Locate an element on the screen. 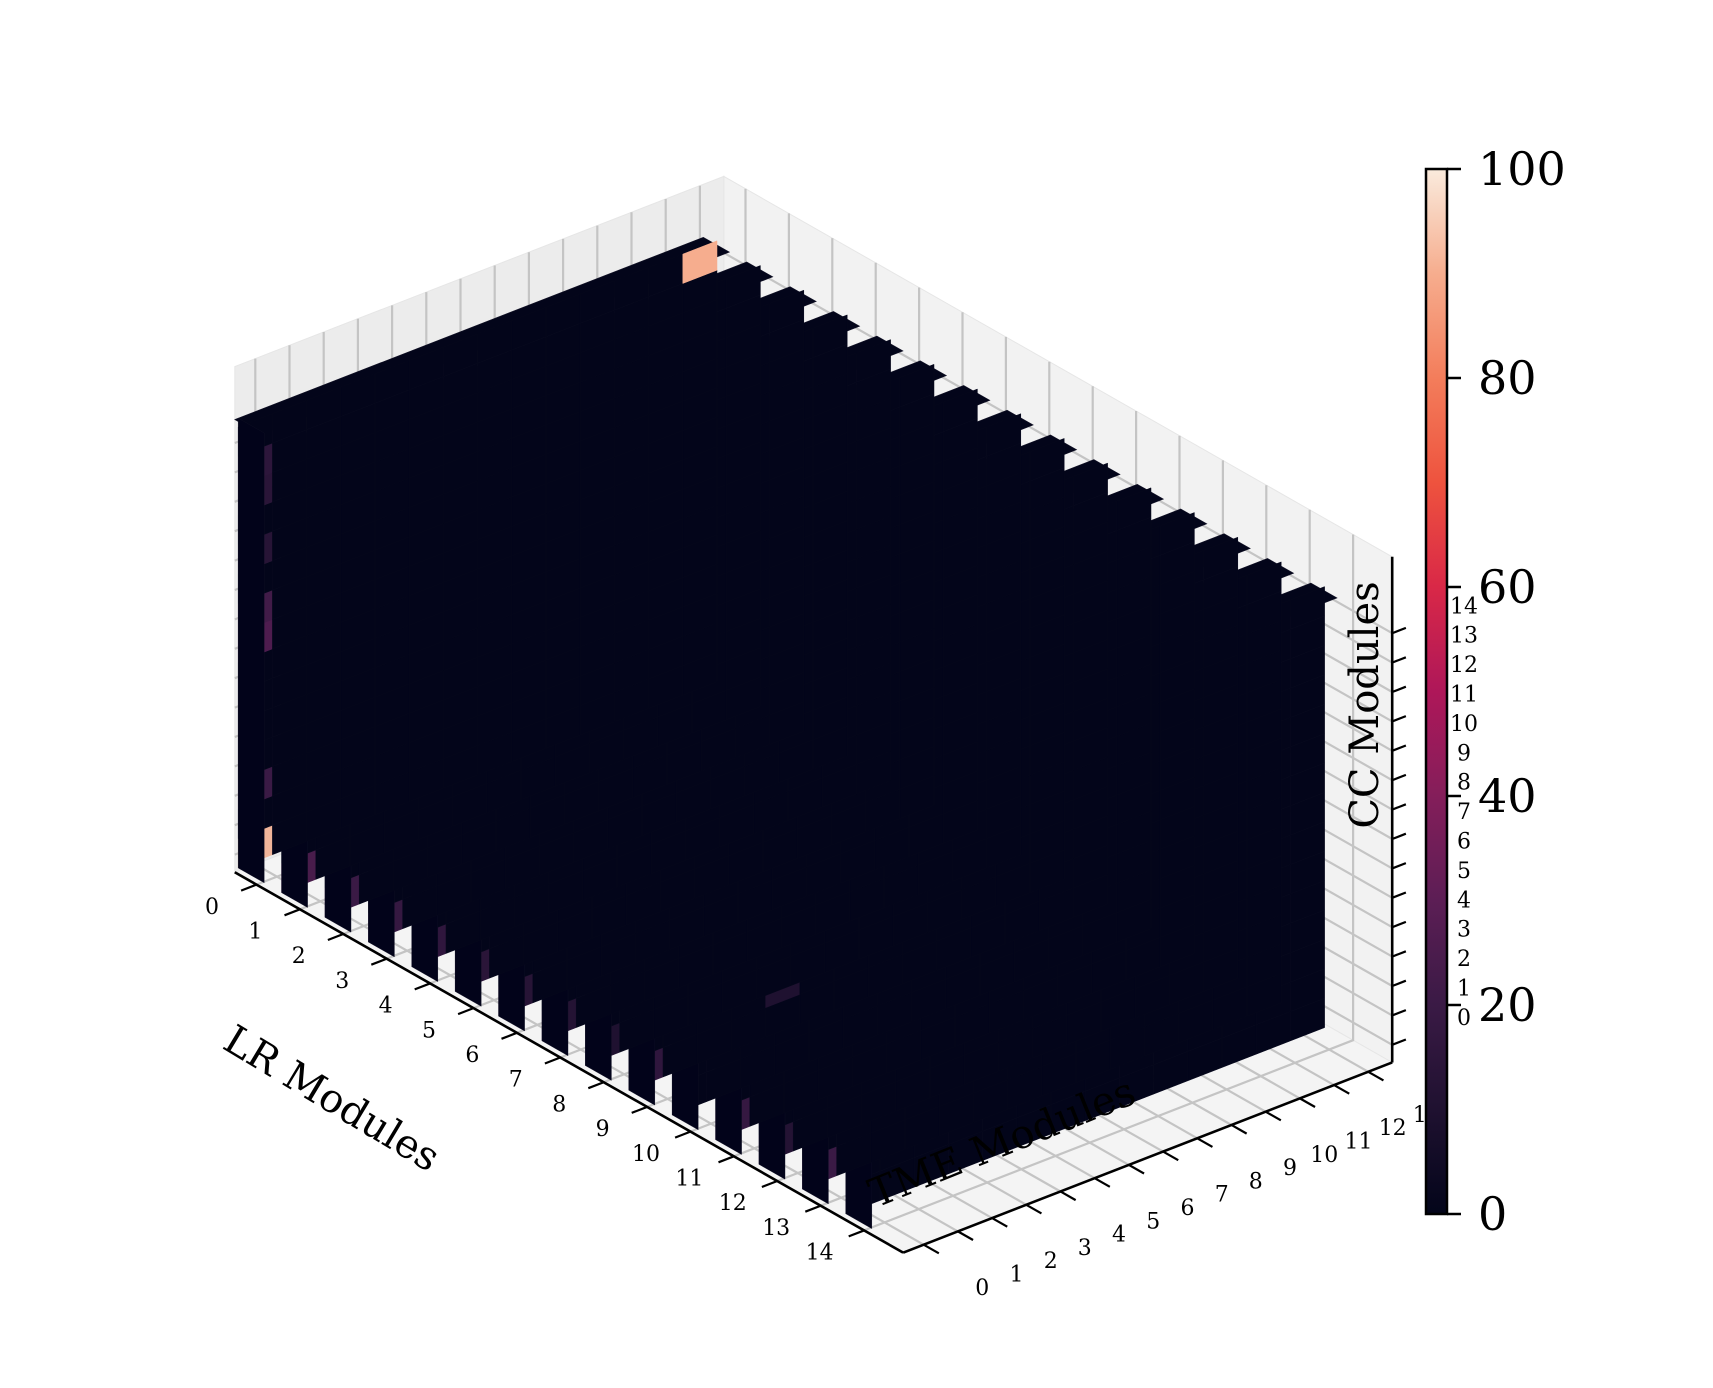 This screenshot has width=1713, height=1388. z-tick-label: 7 is located at coordinates (1464, 812).